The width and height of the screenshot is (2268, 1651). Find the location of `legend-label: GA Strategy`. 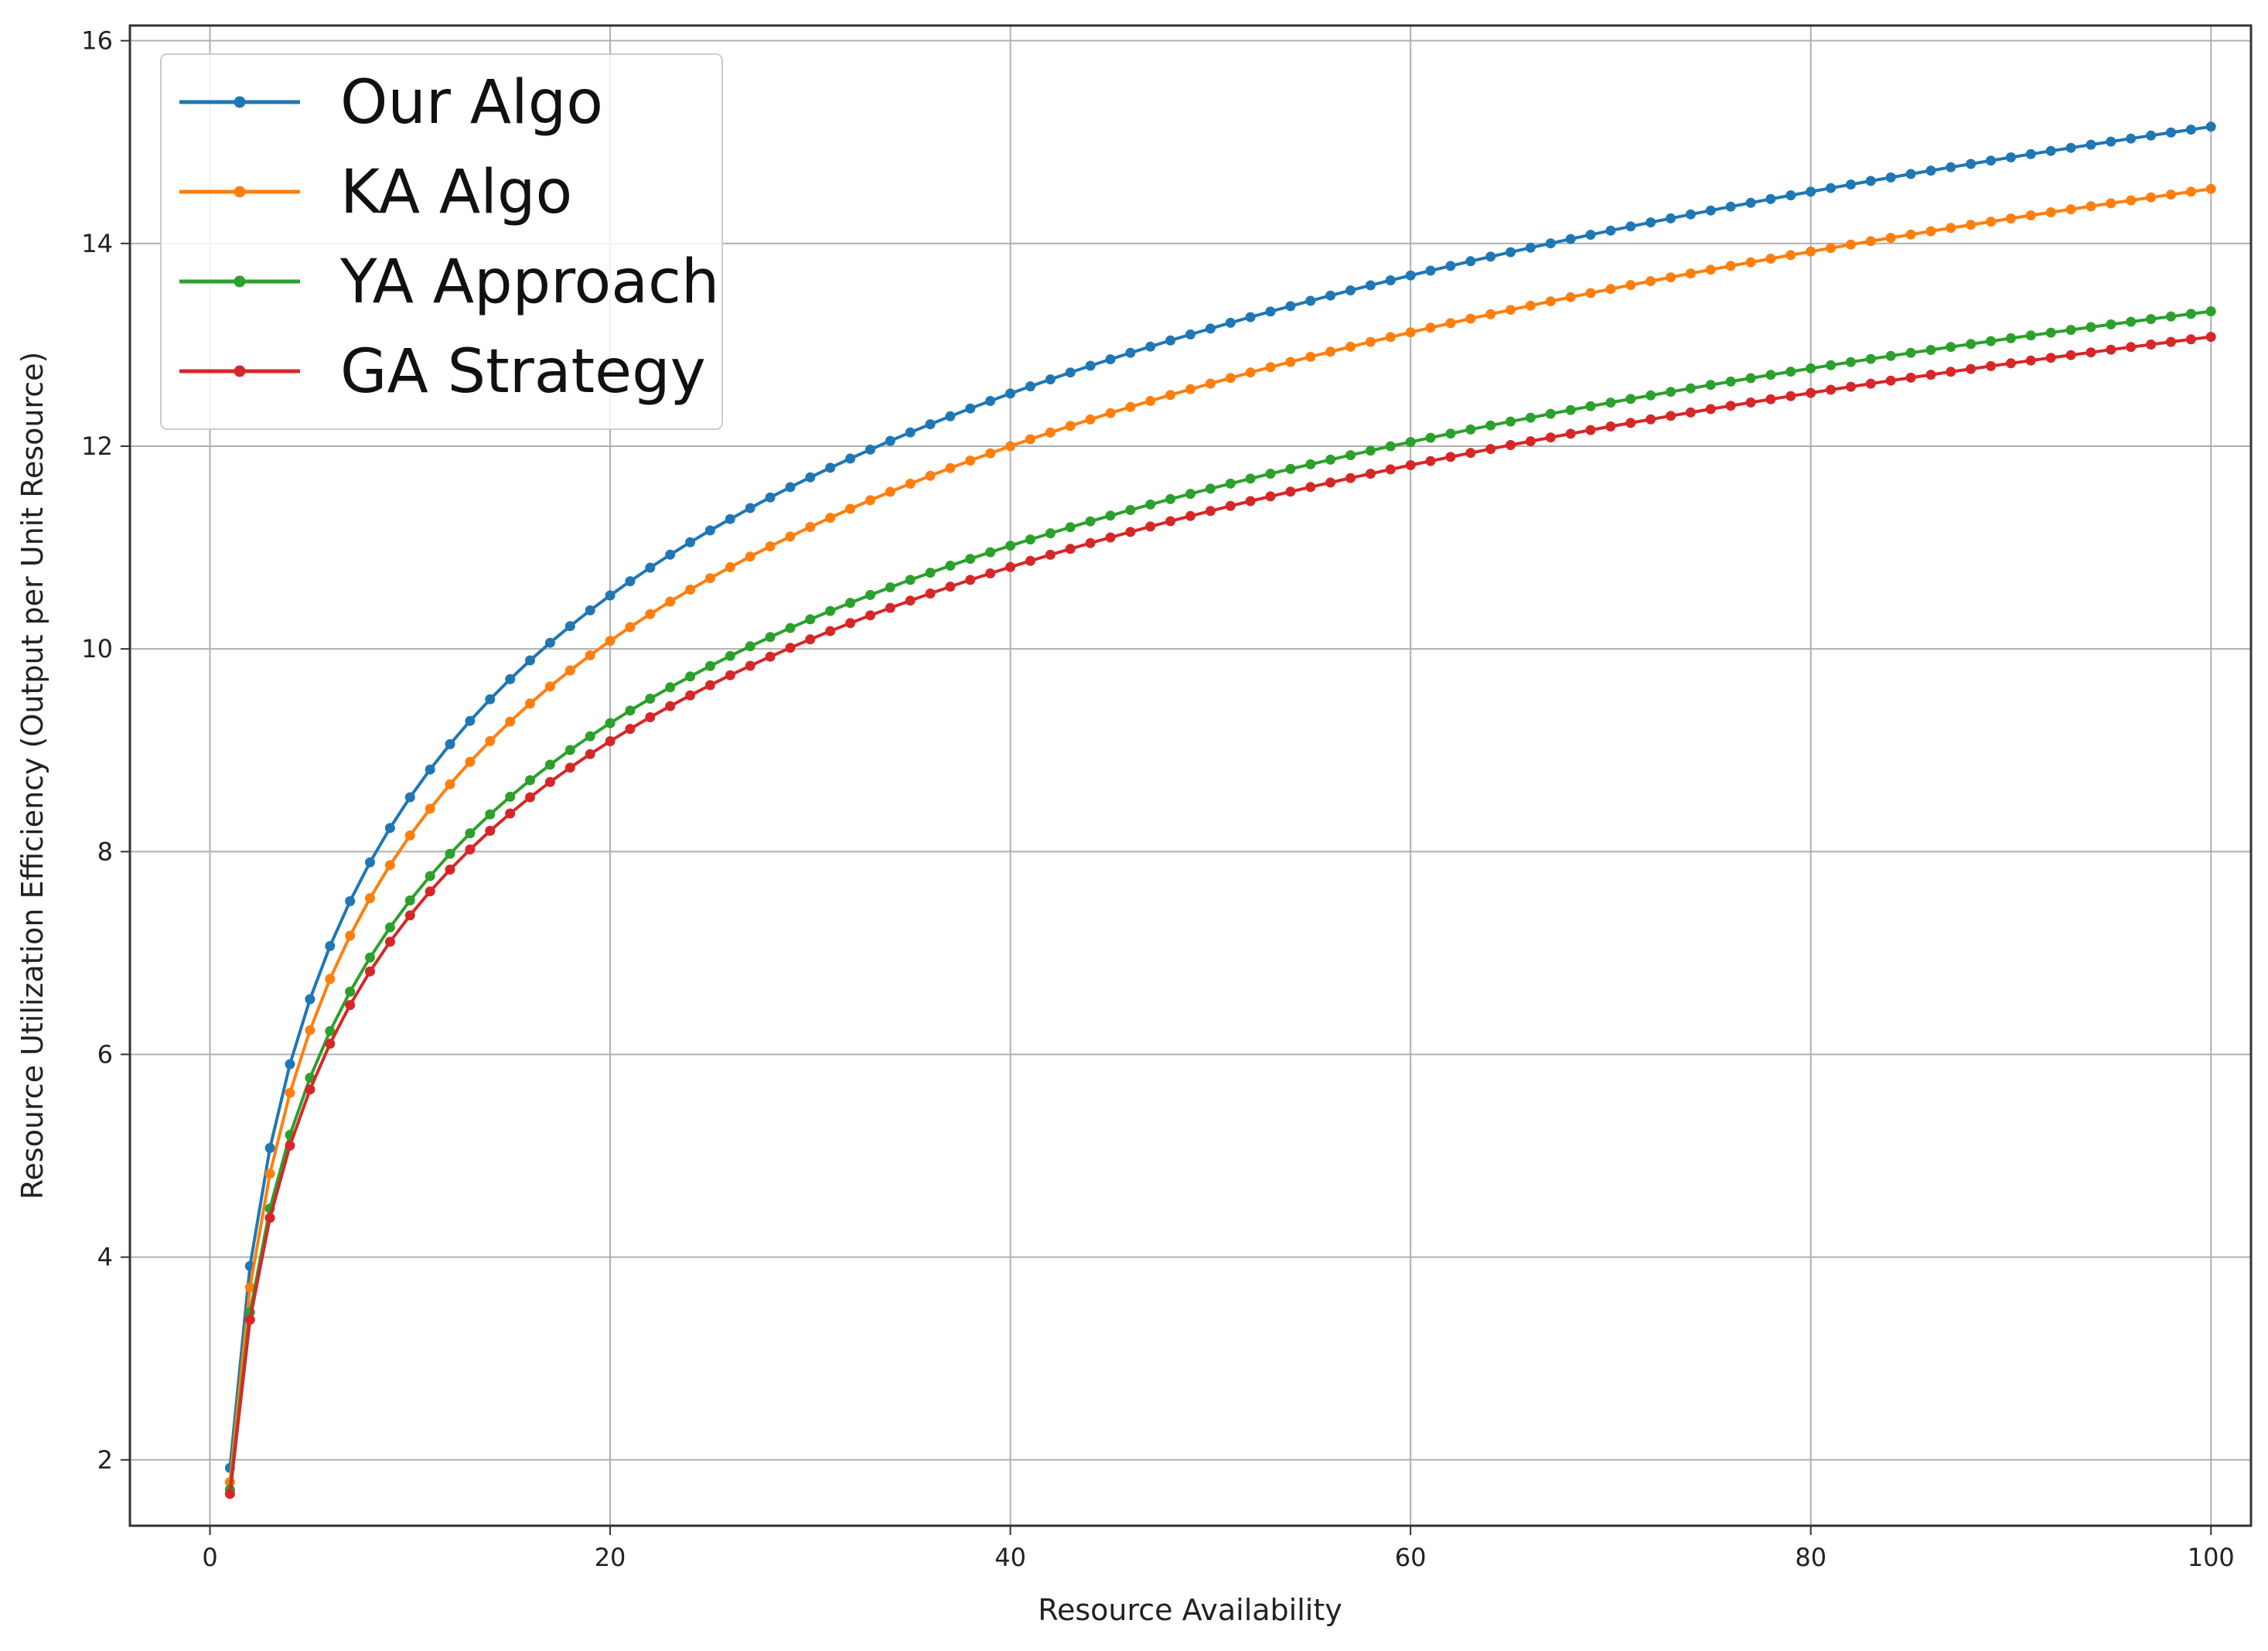

legend-label: GA Strategy is located at coordinates (523, 372).